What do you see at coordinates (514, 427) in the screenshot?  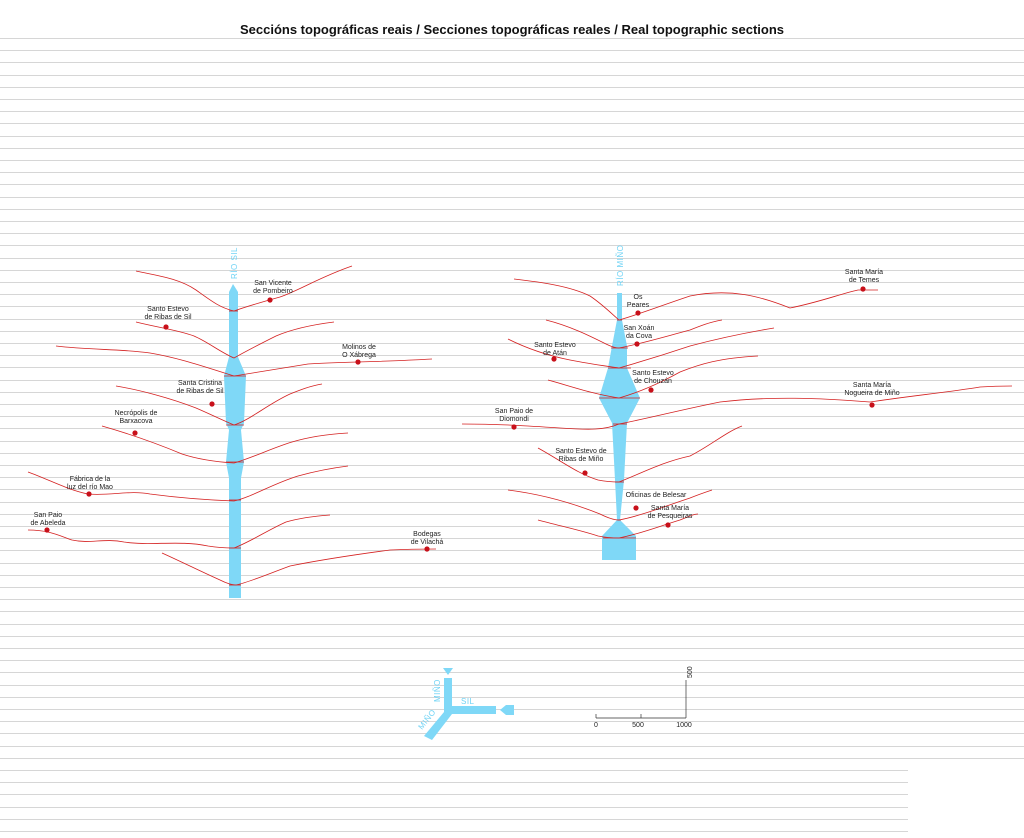 I see `mino-point-diomondi` at bounding box center [514, 427].